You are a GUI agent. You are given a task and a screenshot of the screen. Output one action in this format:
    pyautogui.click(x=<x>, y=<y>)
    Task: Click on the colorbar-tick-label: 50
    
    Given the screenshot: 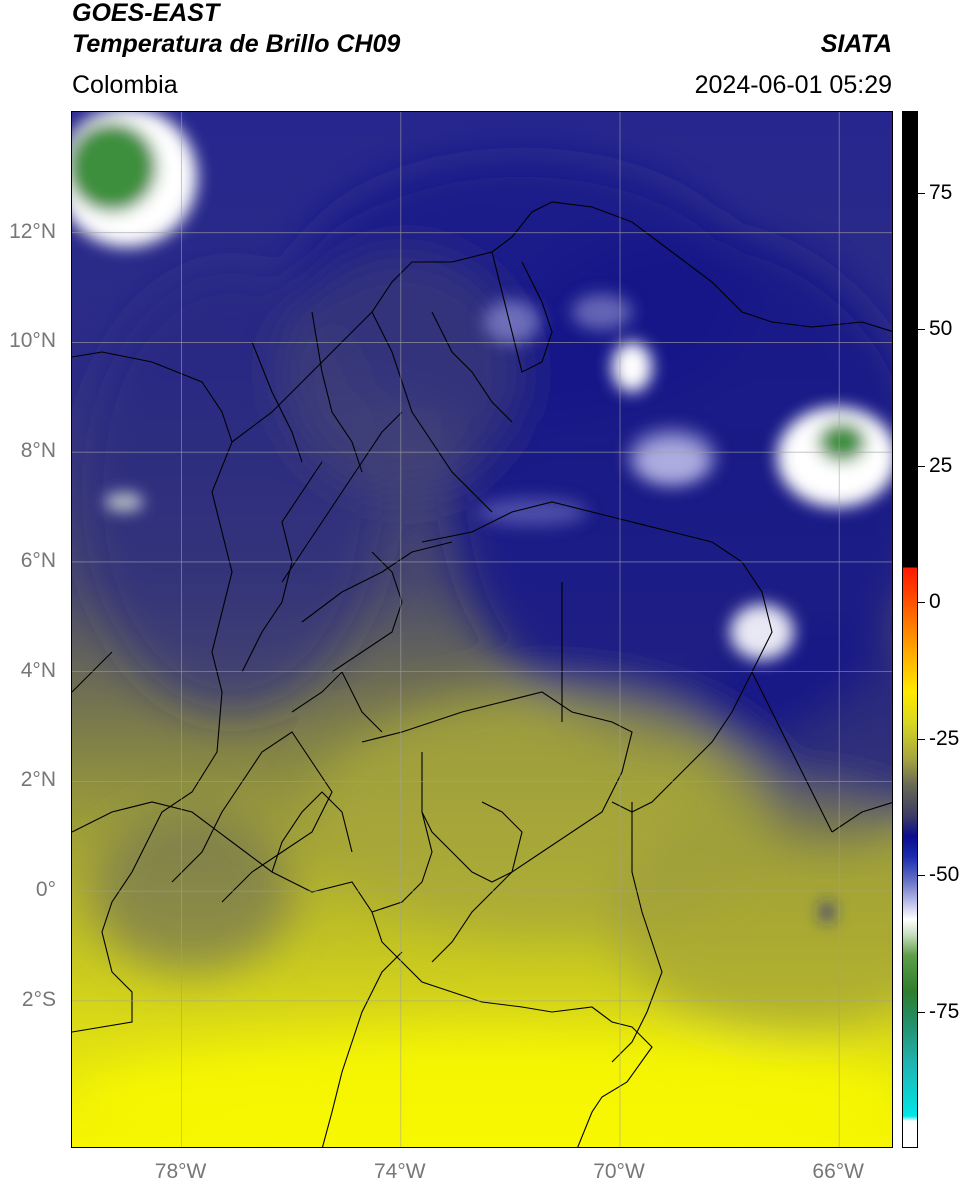 What is the action you would take?
    pyautogui.click(x=941, y=329)
    